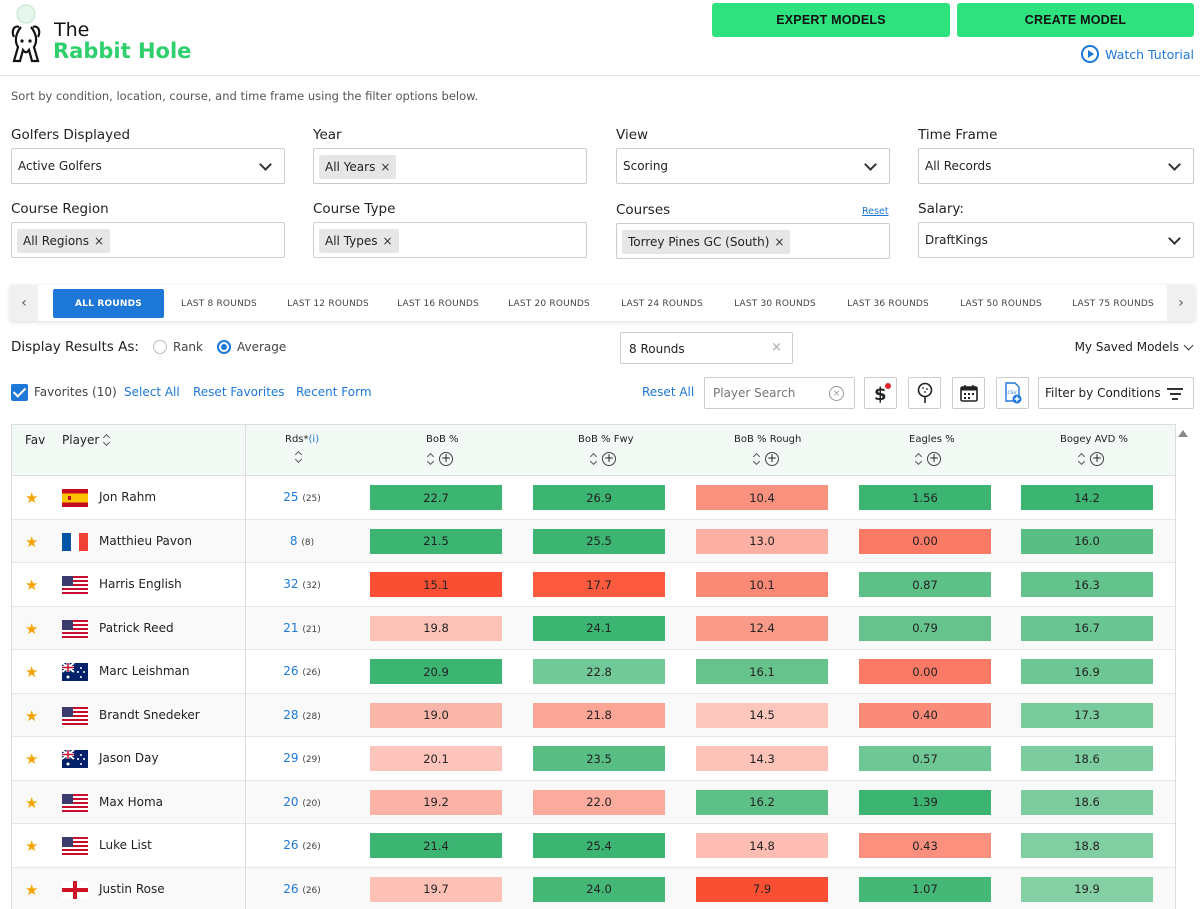  I want to click on golfers-select: Active Golfers, so click(148, 166).